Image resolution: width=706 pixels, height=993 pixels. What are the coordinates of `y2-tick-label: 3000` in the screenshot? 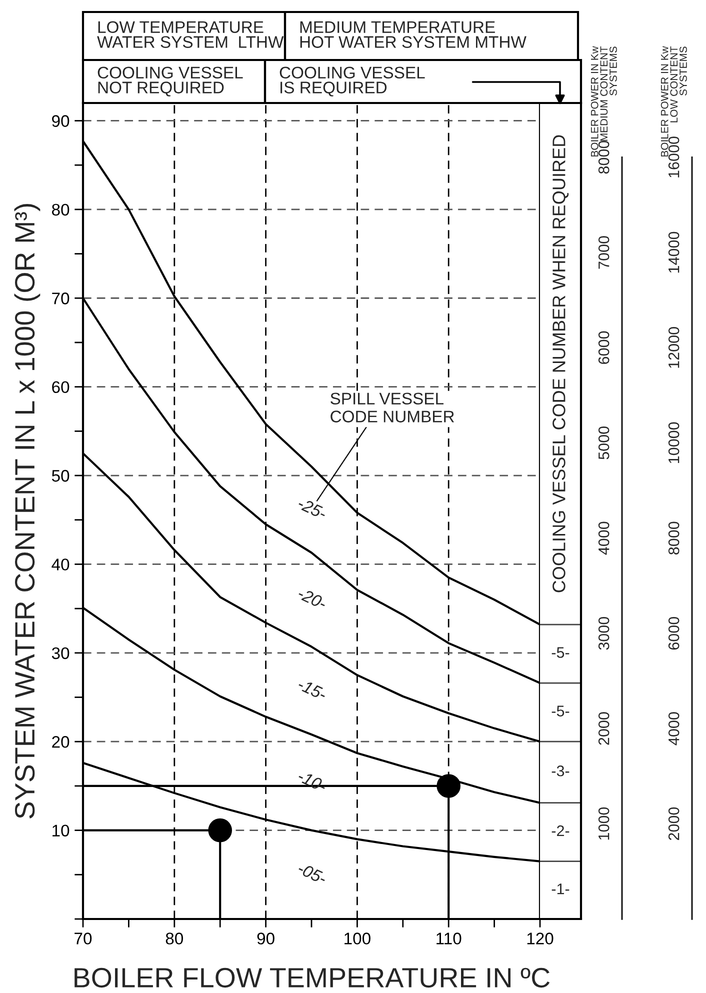 It's located at (604, 633).